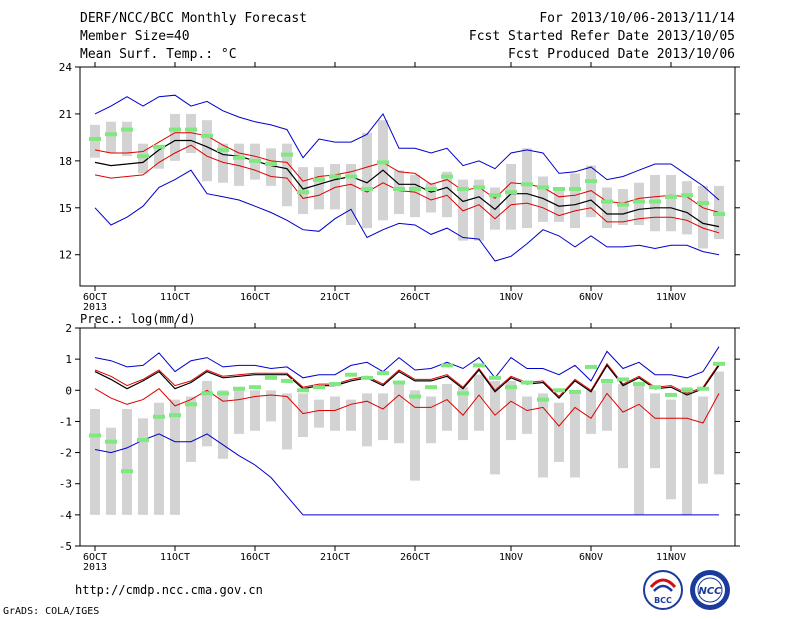 The image size is (800, 619). Describe the element at coordinates (51, 611) in the screenshot. I see `grads-credit: GrADS: COLA/IGES` at that location.